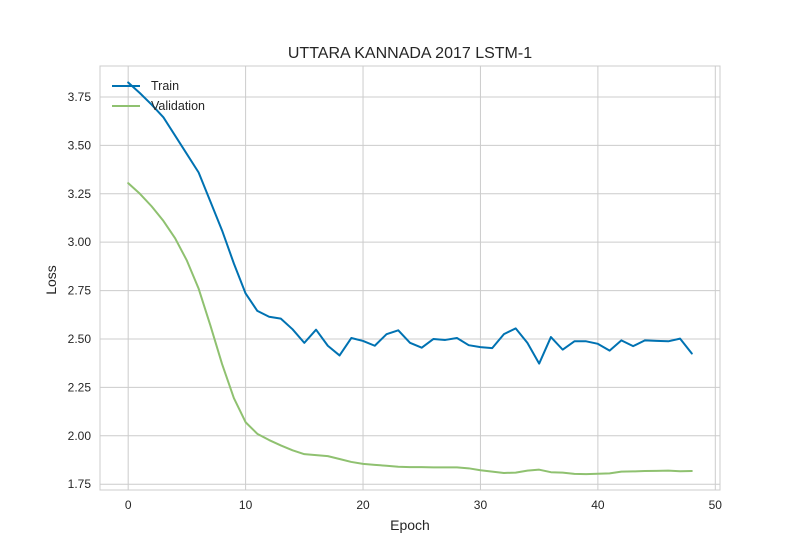 This screenshot has width=800, height=550. I want to click on y-tick-label: 3.00, so click(80, 242).